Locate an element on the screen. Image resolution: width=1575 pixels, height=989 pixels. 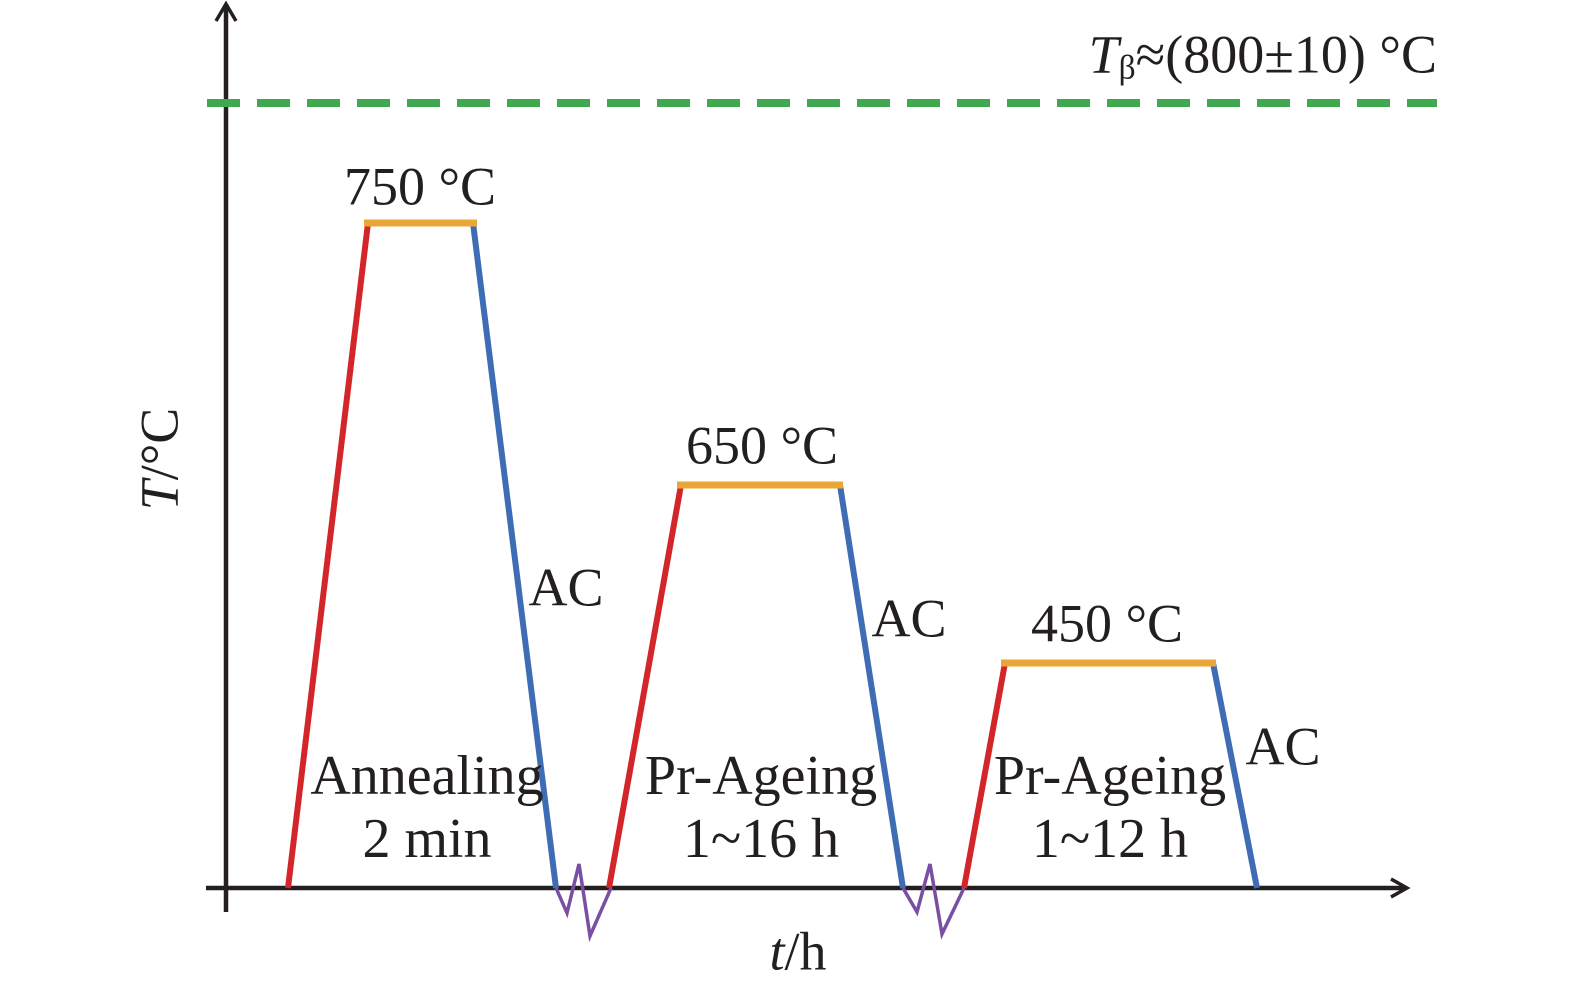
stage3-duration: 1~12 h is located at coordinates (1110, 839).